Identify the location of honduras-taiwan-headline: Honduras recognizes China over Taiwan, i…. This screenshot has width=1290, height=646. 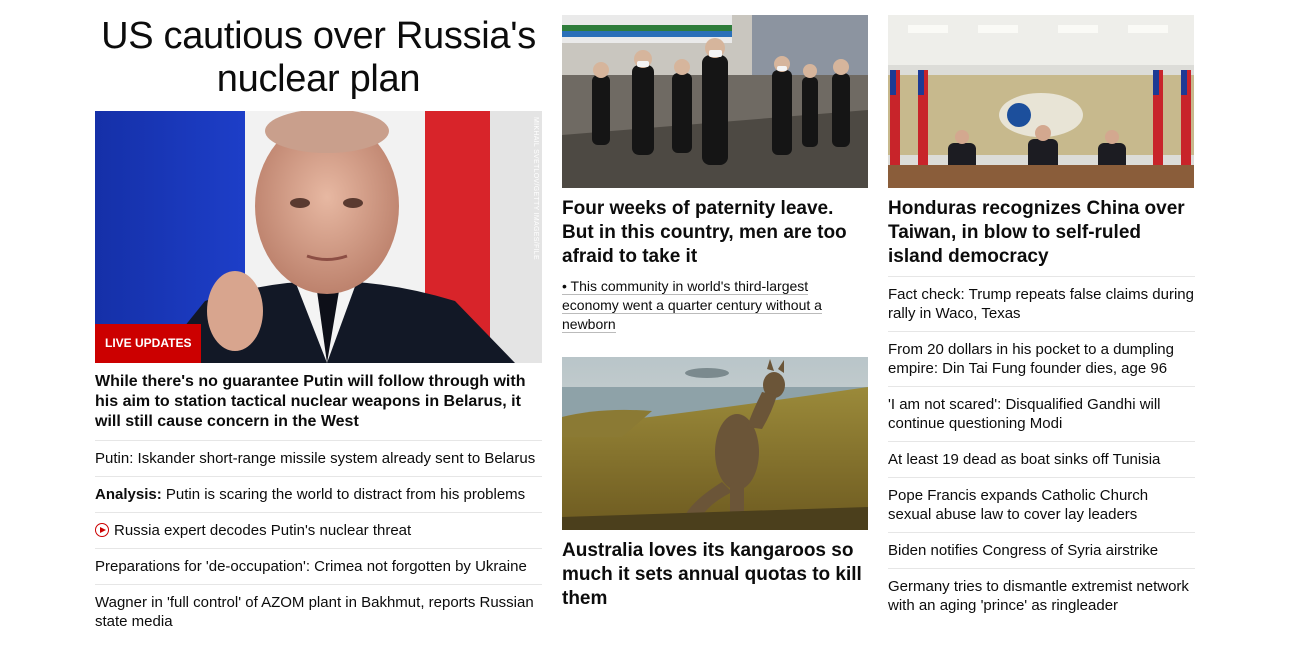
(1036, 232).